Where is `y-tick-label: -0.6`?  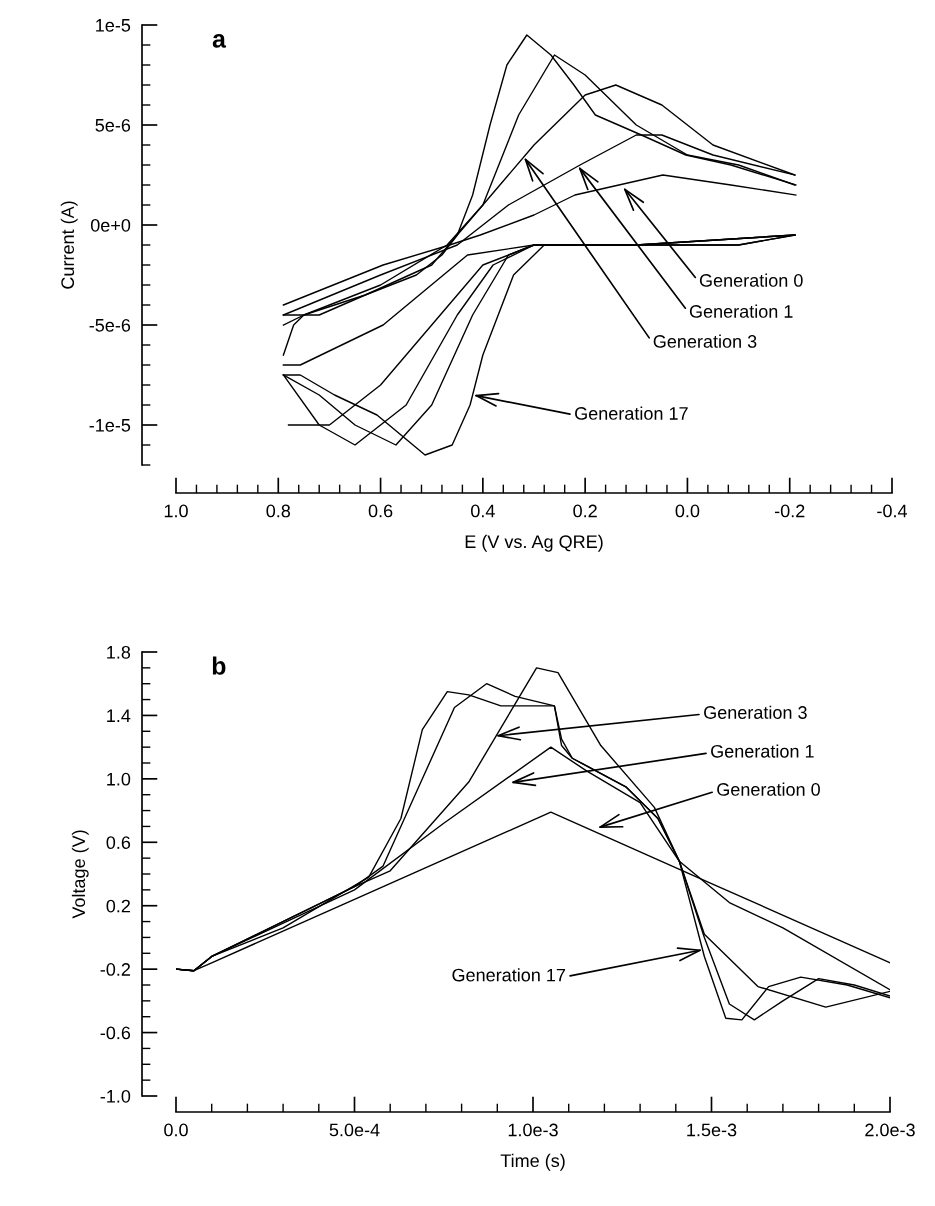 y-tick-label: -0.6 is located at coordinates (115, 1033).